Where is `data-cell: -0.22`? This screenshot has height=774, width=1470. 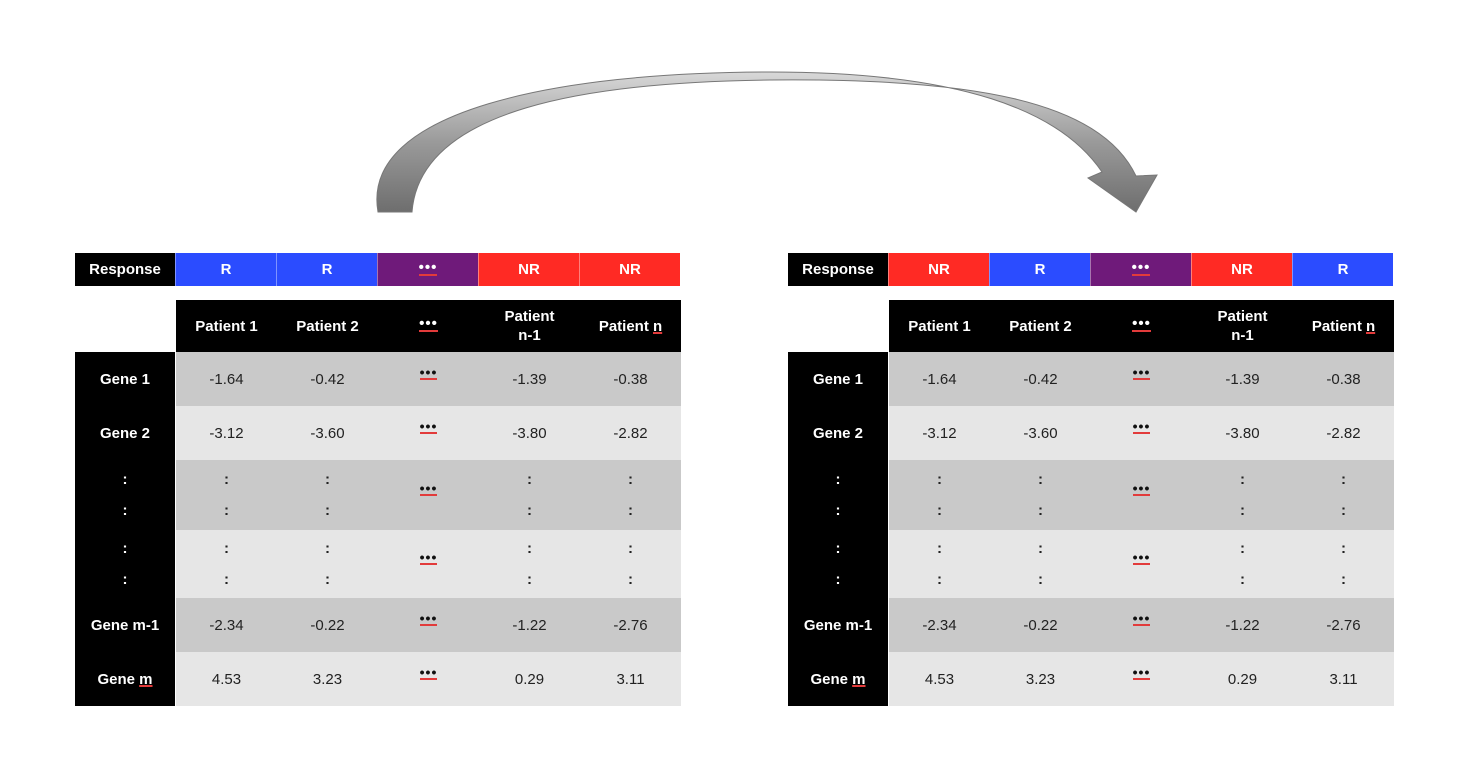 data-cell: -0.22 is located at coordinates (327, 625).